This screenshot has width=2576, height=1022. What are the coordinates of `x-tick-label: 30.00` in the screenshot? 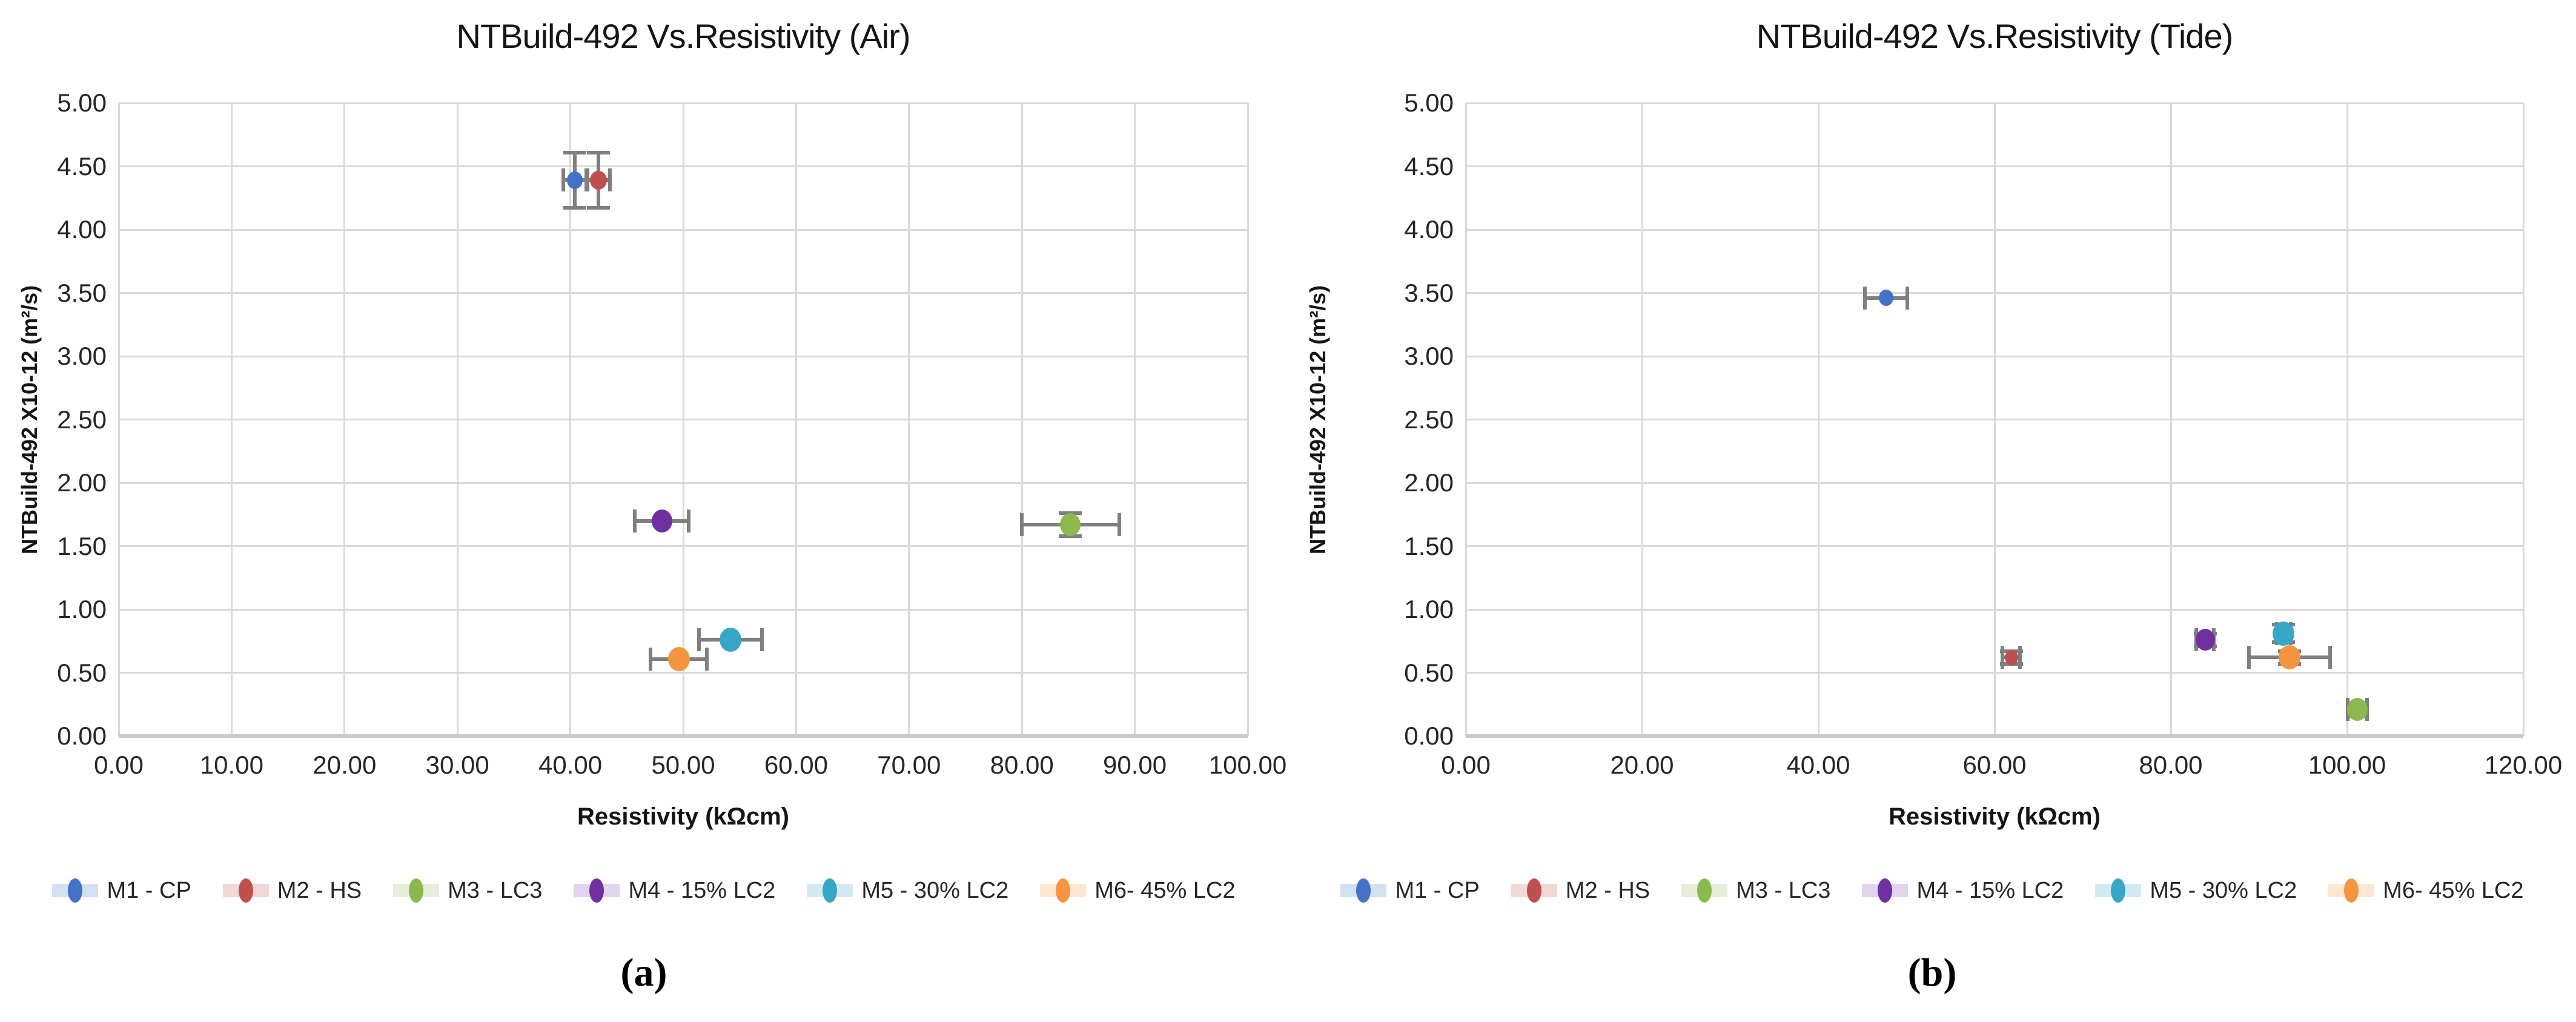 It's located at (457, 765).